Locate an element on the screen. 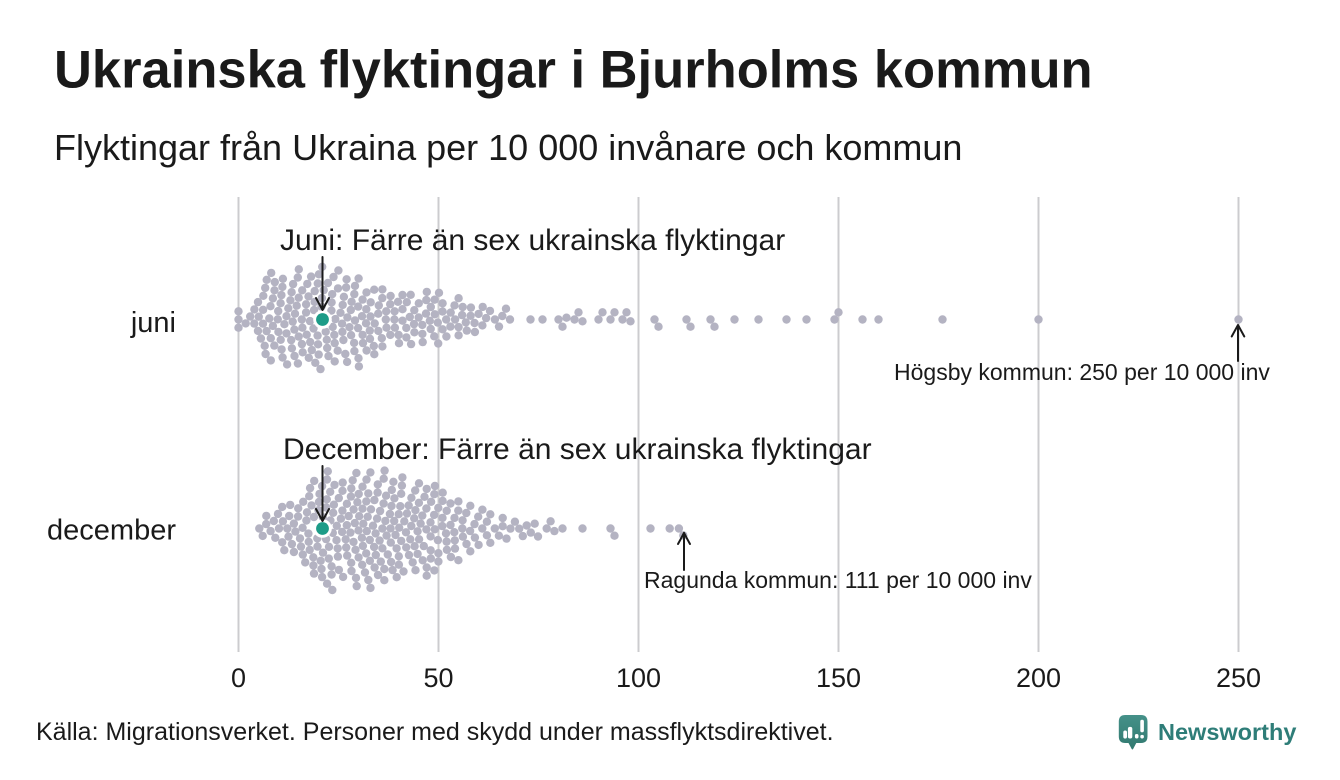 The image size is (1340, 780). svg-text: 50 is located at coordinates (438, 678).